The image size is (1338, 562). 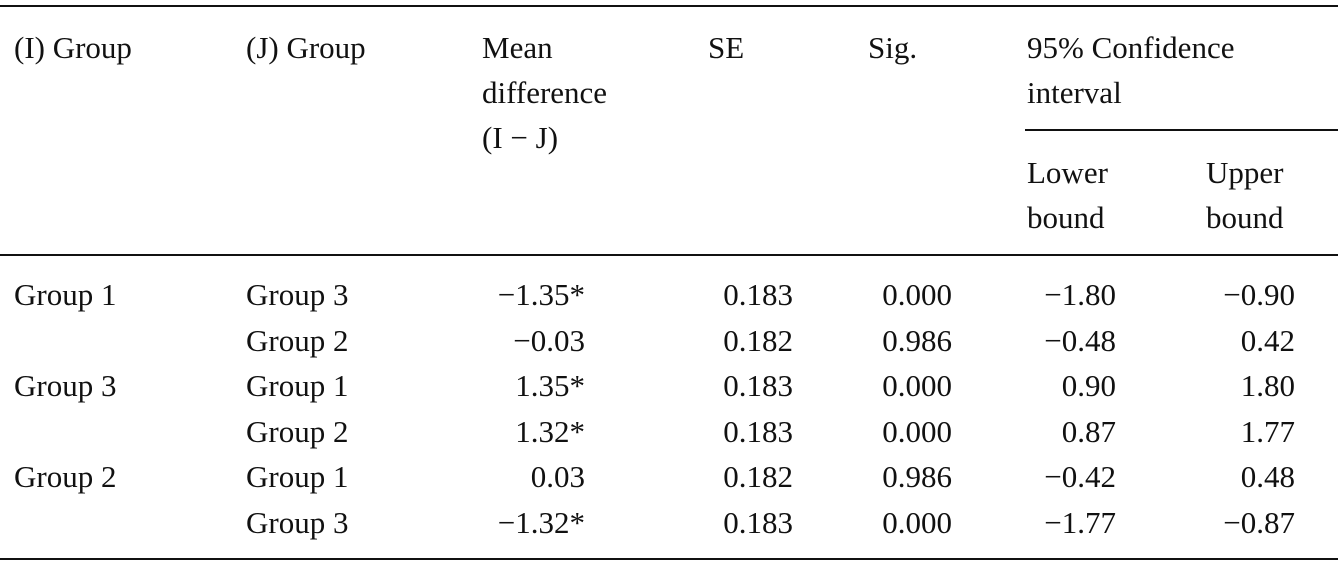 What do you see at coordinates (1259, 522) in the screenshot?
I see `value-cell: −0.87` at bounding box center [1259, 522].